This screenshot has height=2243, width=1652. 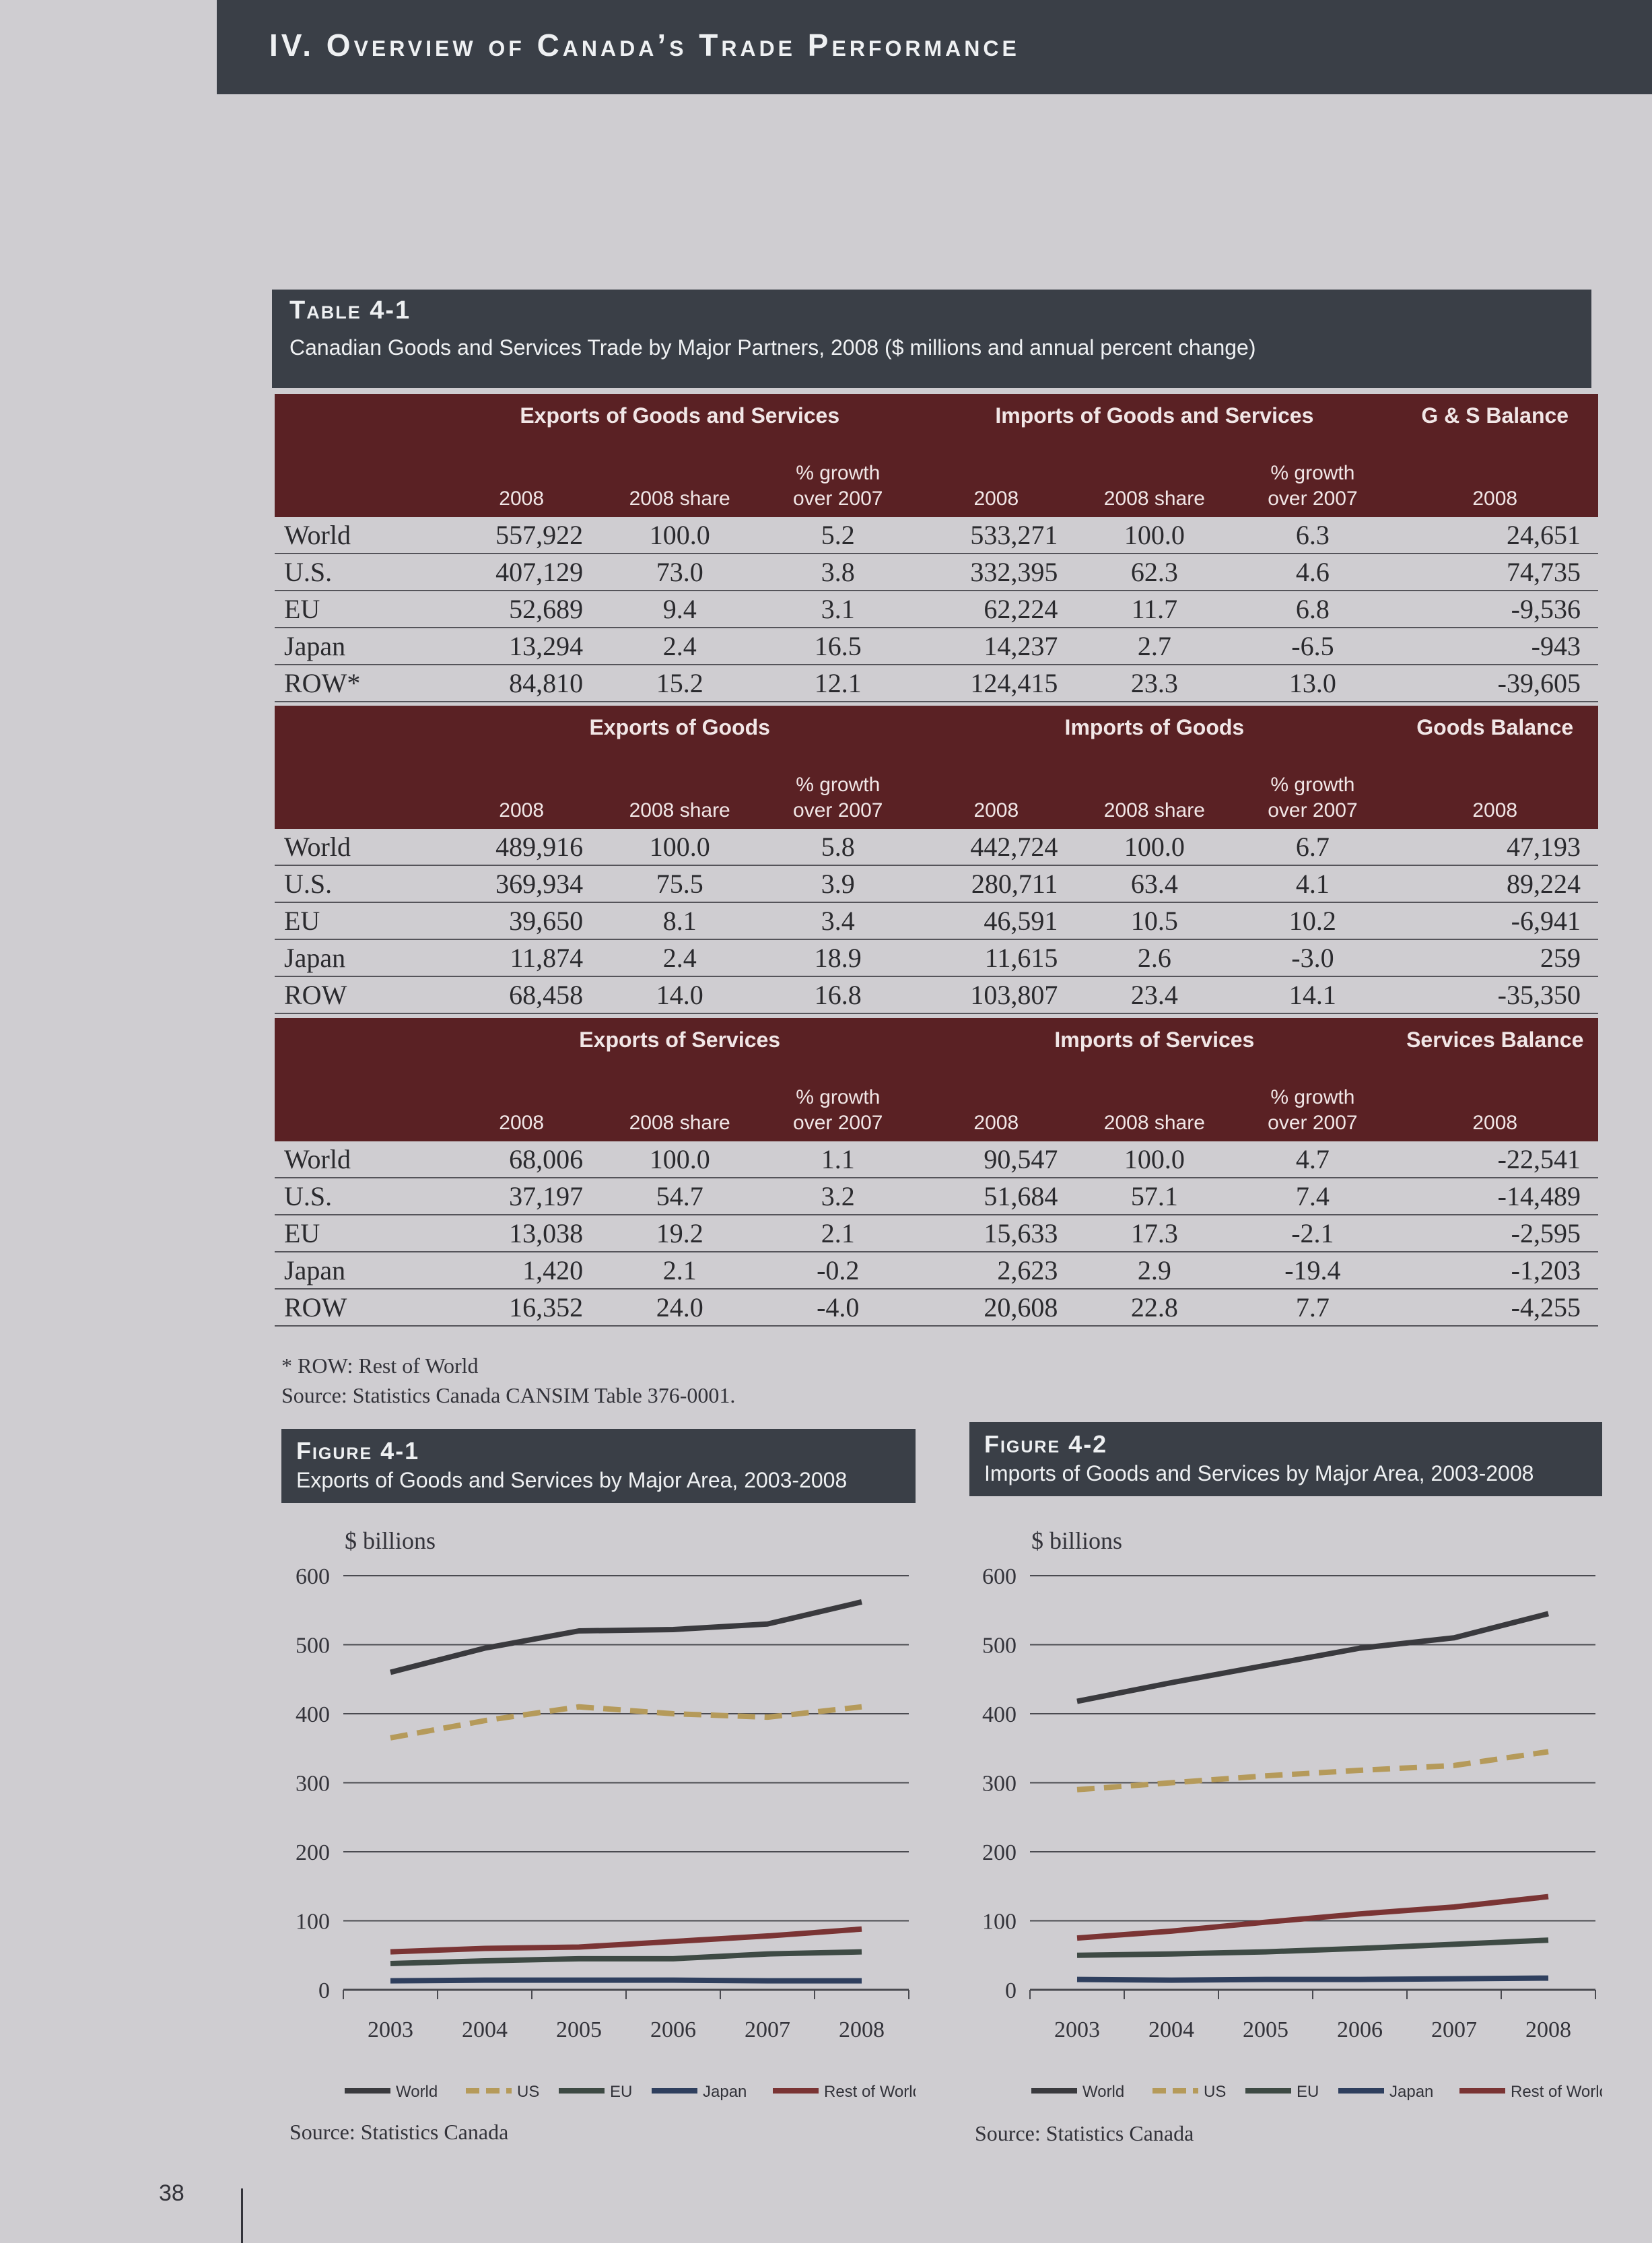 I want to click on x-tick-label: 2003, so click(x=1077, y=2029).